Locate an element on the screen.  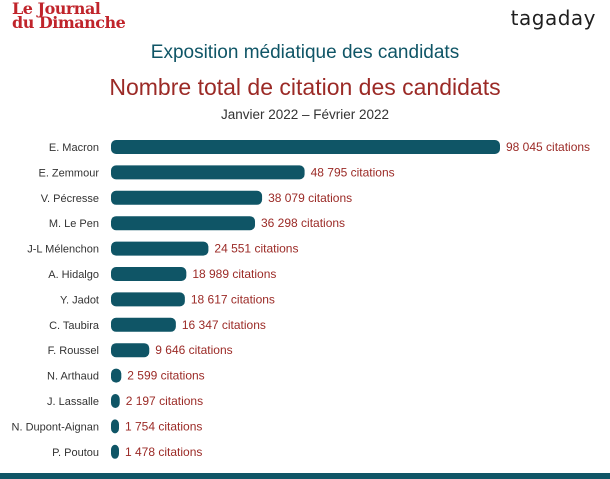
category-label: E. Zemmour is located at coordinates (68, 173).